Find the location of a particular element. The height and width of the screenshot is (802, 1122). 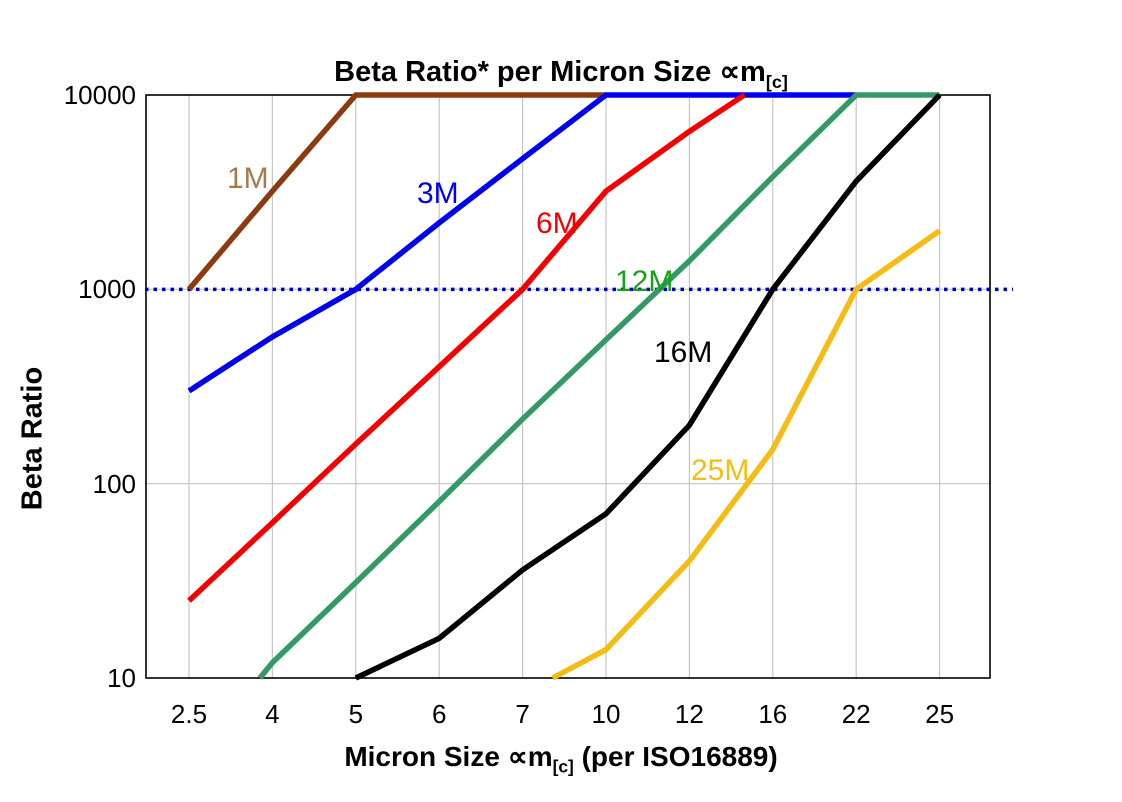

series-label-1M: 1M is located at coordinates (248, 178).